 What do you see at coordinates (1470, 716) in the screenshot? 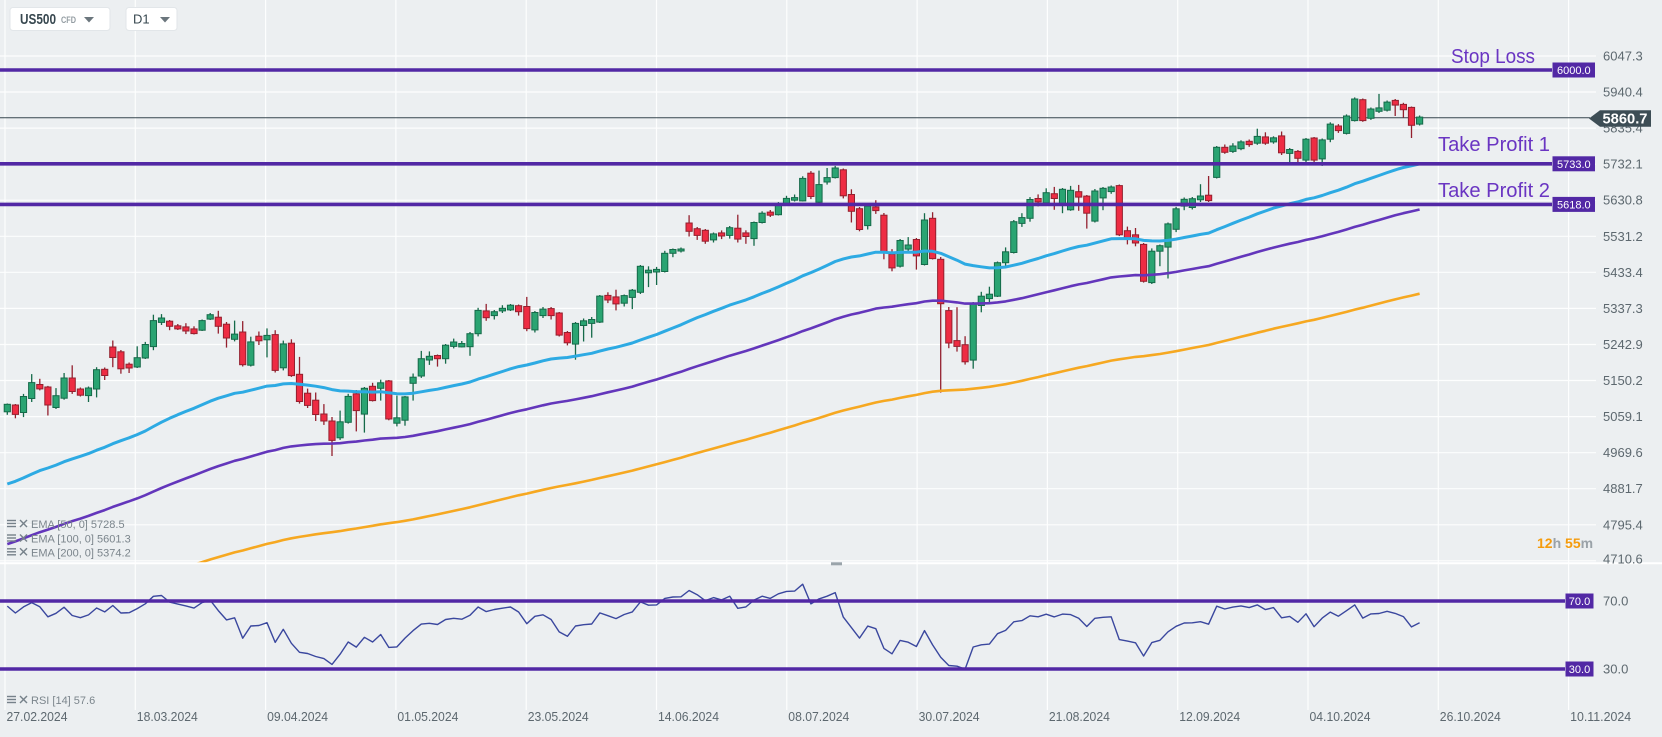
I see `svg-text: 26.10.2024` at bounding box center [1470, 716].